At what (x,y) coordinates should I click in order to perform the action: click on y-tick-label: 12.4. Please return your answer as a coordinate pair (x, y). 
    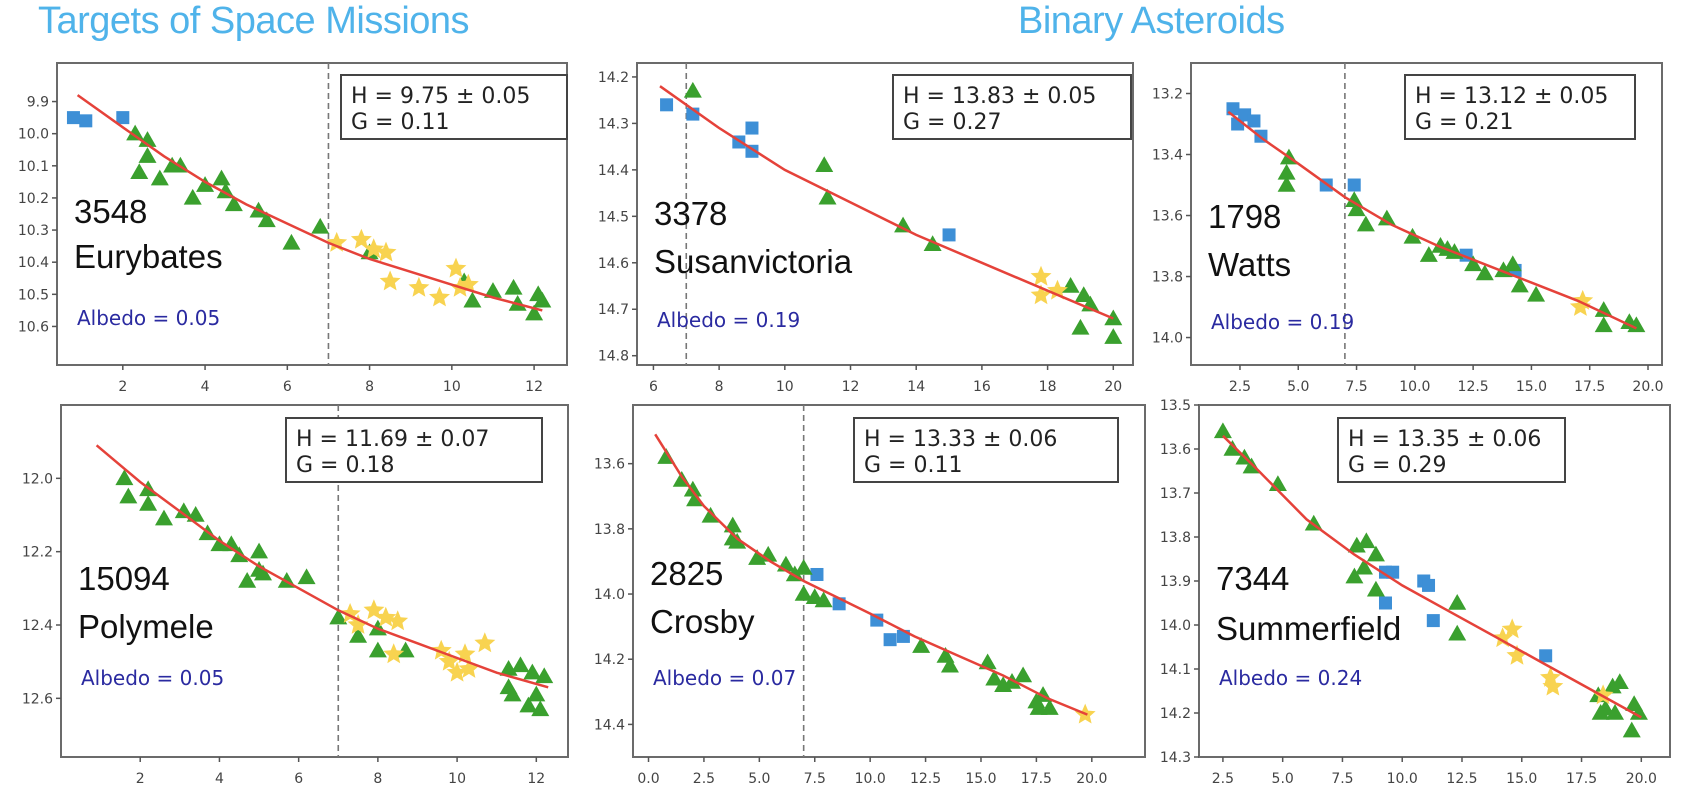
    Looking at the image, I should click on (37, 626).